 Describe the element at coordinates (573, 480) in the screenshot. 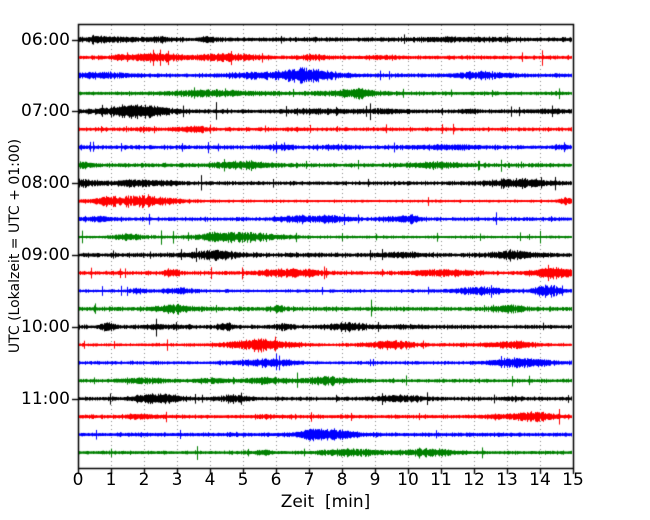

I see `x-tick-label: 15` at that location.